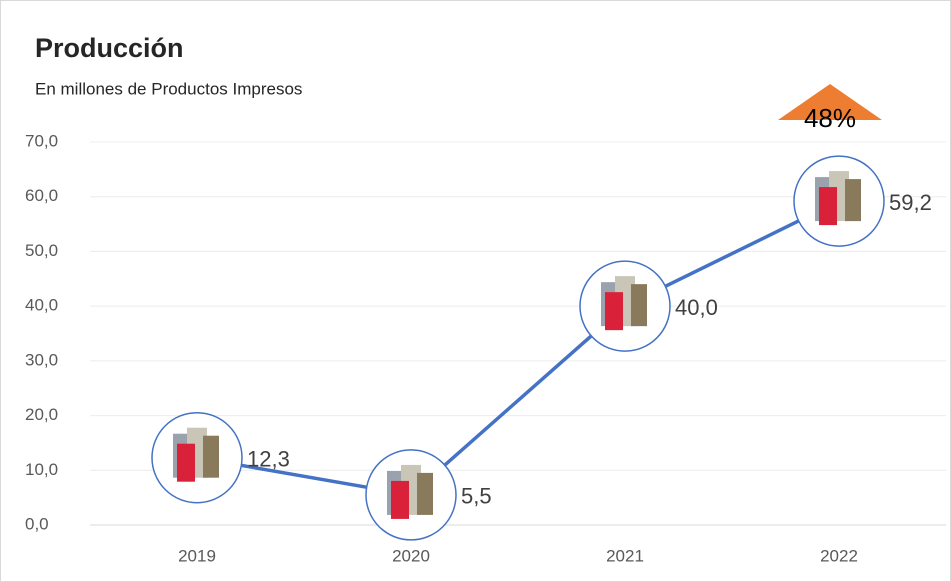 This screenshot has width=951, height=582. Describe the element at coordinates (109, 48) in the screenshot. I see `chart-title: Producción` at that location.